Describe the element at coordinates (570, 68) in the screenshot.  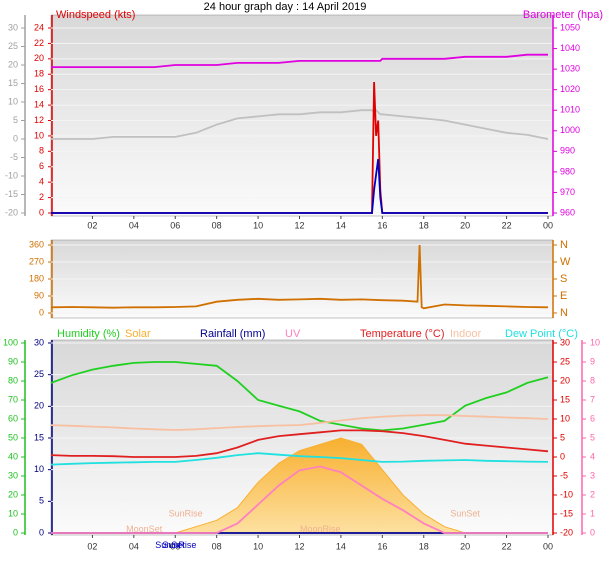
I see `y-tick-label: 1030` at that location.